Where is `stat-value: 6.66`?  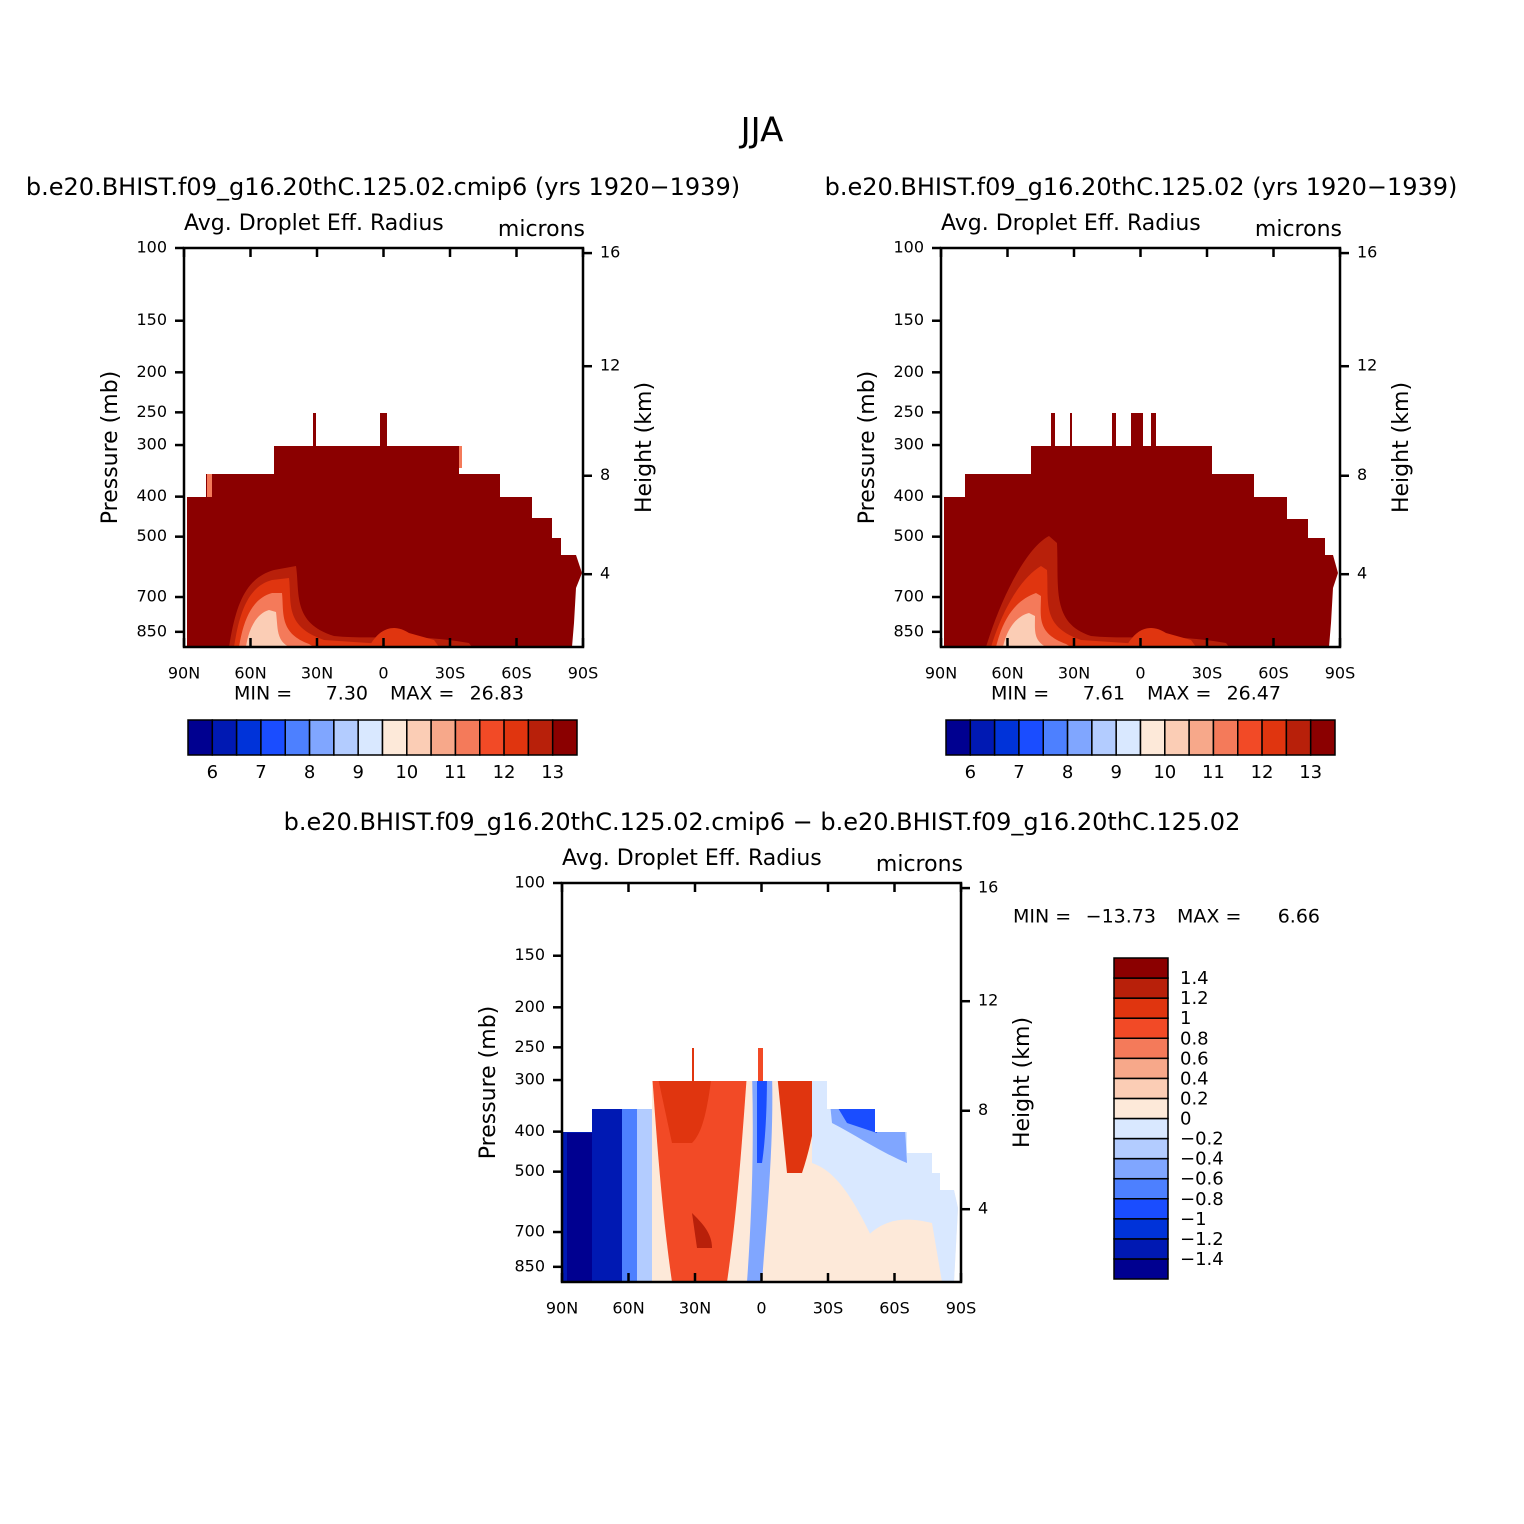
stat-value: 6.66 is located at coordinates (1299, 917).